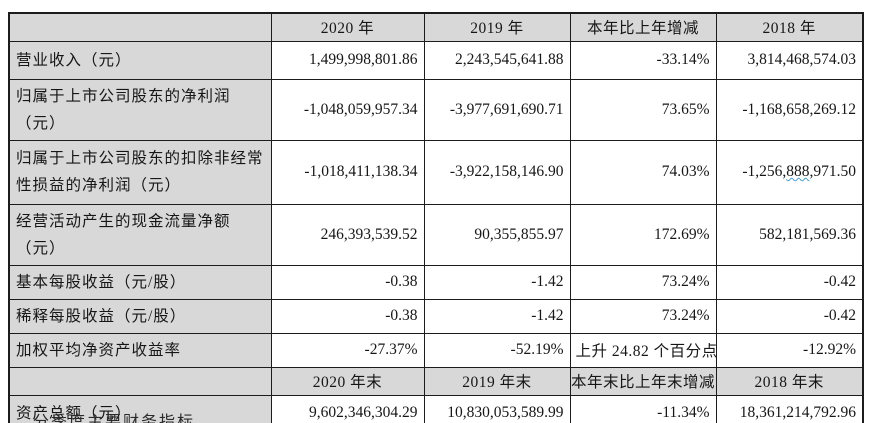 The width and height of the screenshot is (886, 423). I want to click on value-2019: 90,355,855.97, so click(497, 234).